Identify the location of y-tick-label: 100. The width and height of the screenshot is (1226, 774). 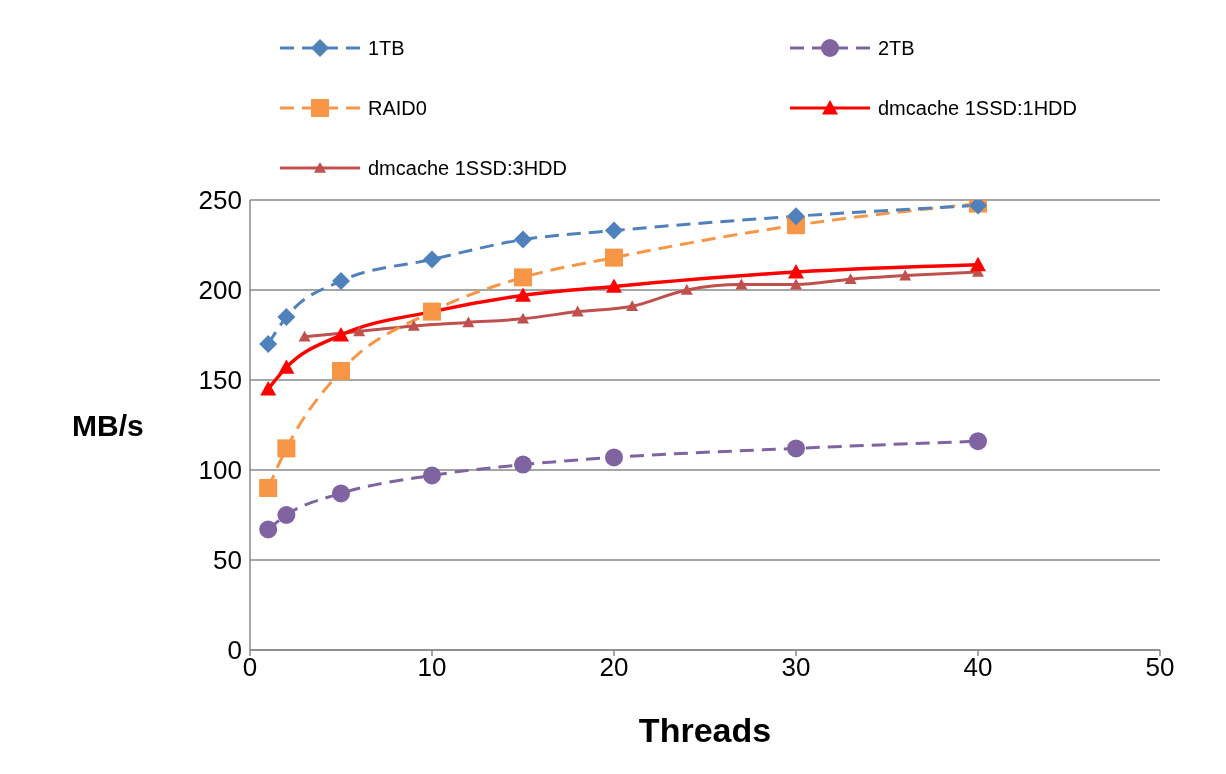
(220, 470).